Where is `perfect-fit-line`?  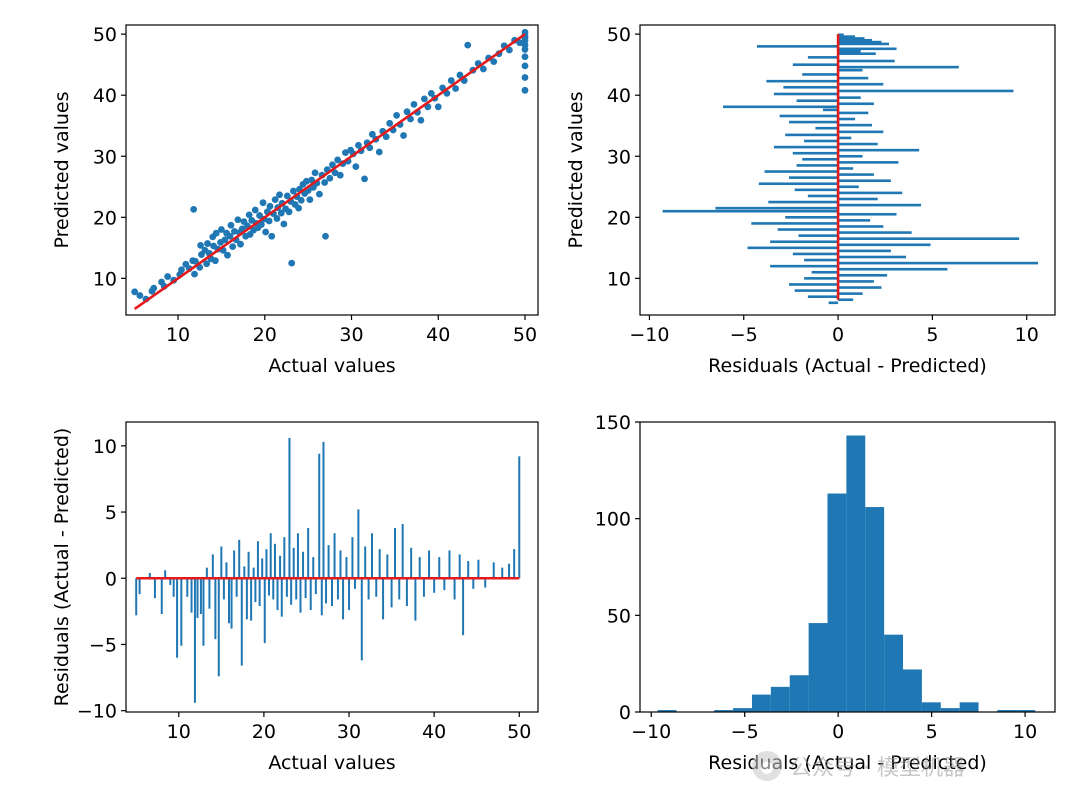 perfect-fit-line is located at coordinates (329, 171).